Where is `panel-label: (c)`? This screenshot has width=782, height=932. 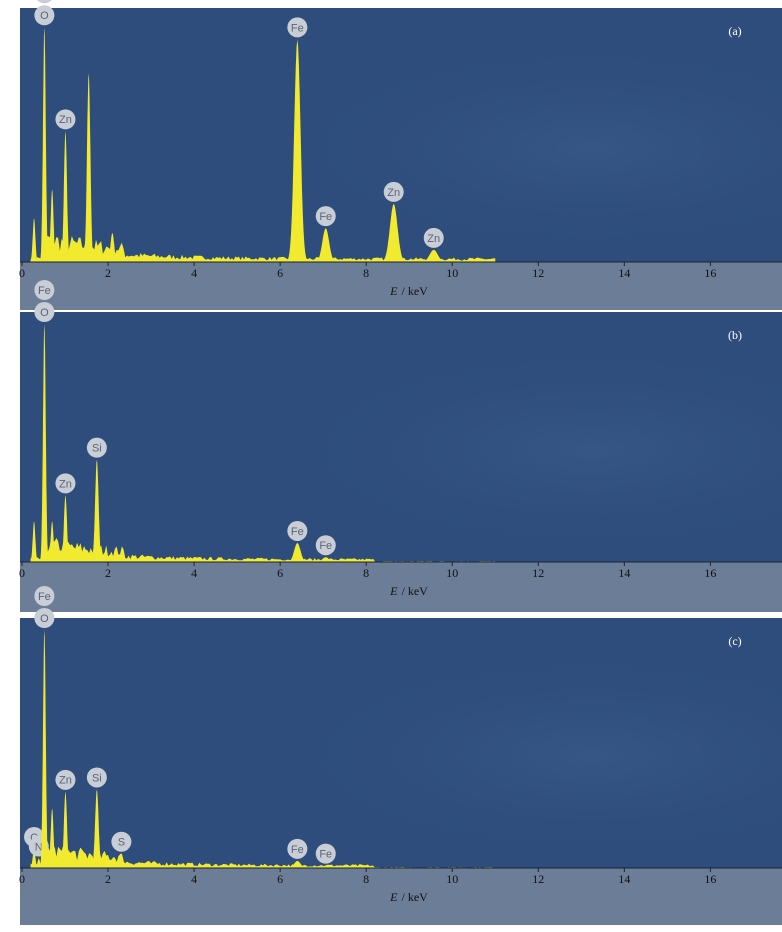
panel-label: (c) is located at coordinates (734, 641).